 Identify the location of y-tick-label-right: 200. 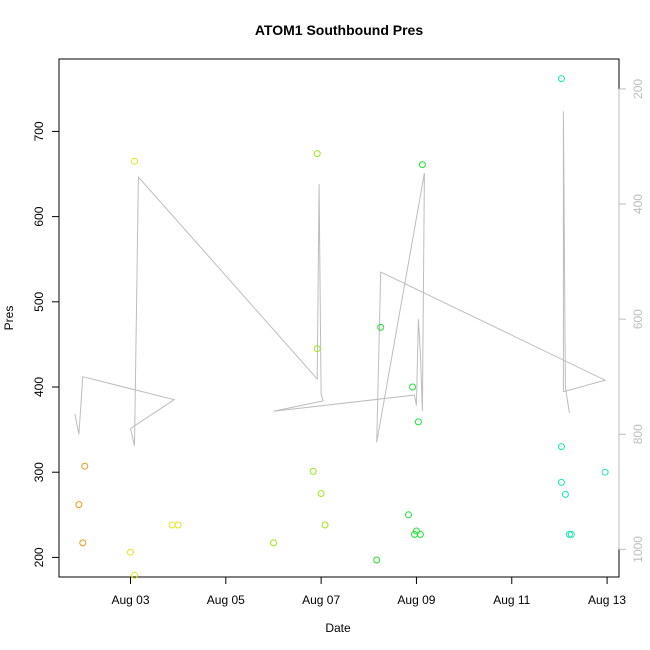
(638, 89).